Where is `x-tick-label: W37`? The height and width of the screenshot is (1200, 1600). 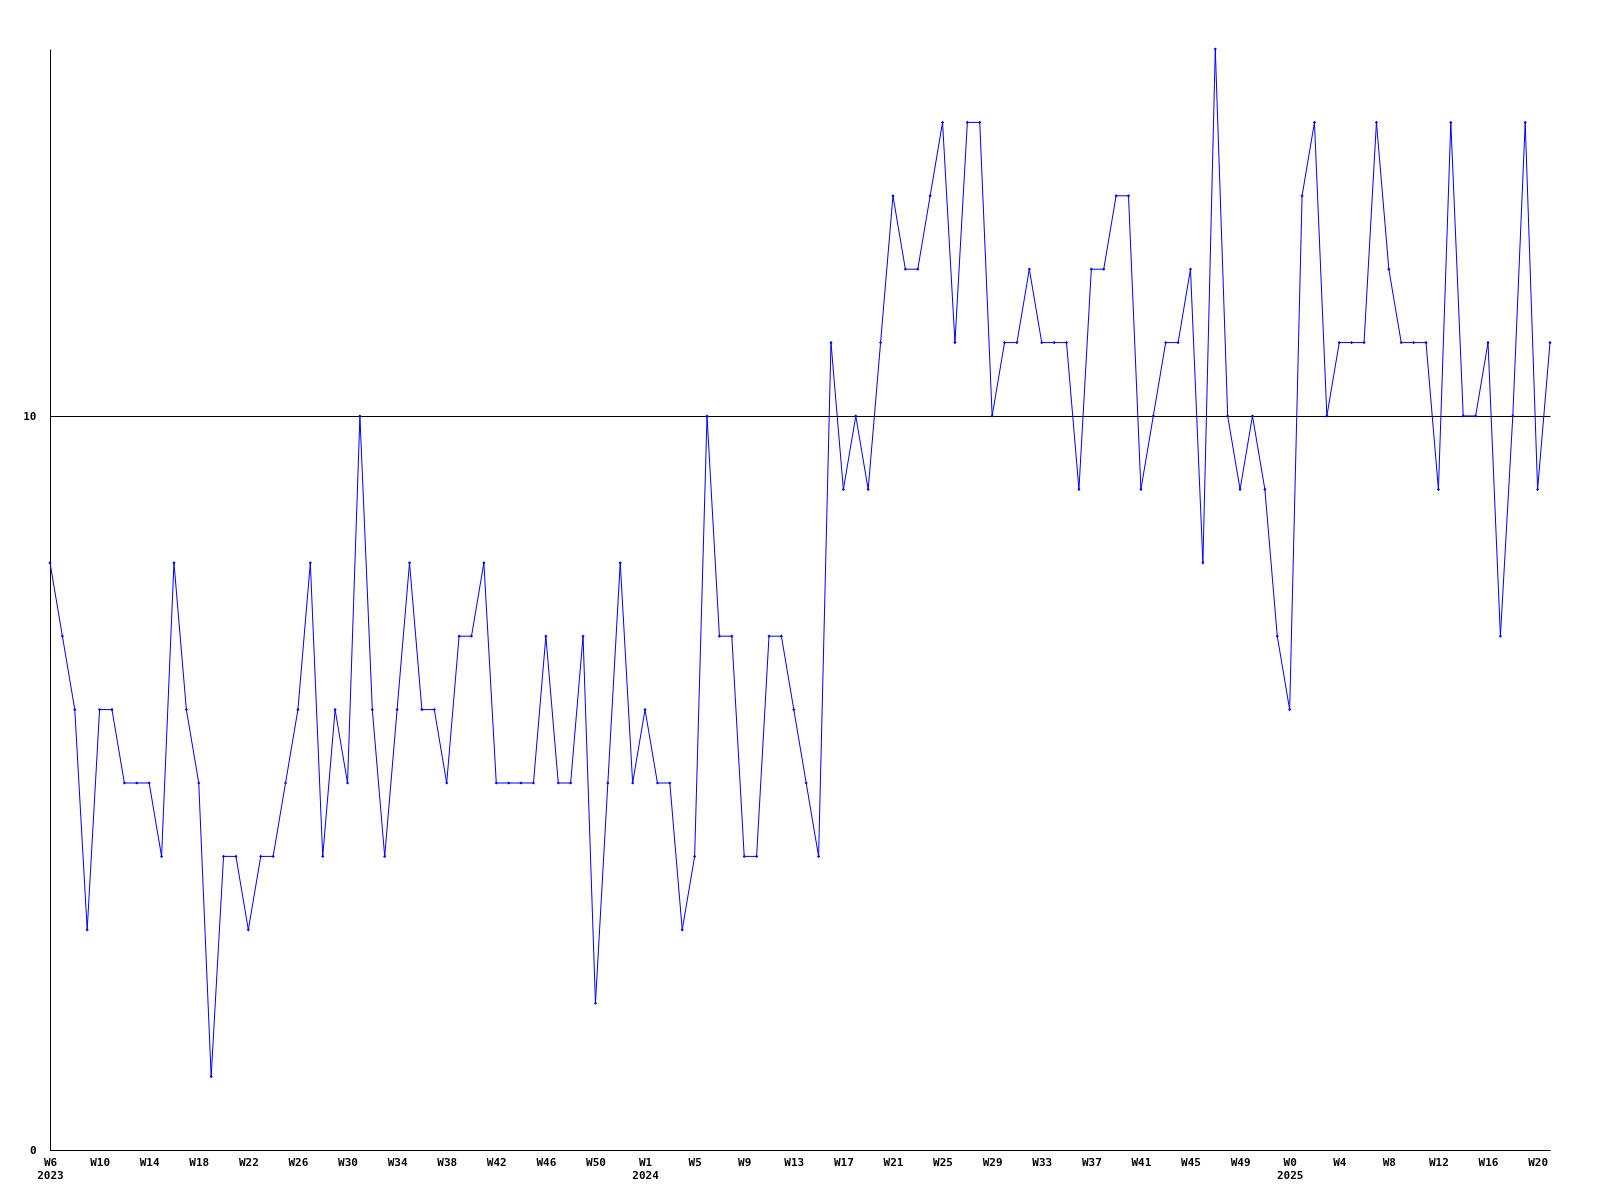
x-tick-label: W37 is located at coordinates (1091, 1162).